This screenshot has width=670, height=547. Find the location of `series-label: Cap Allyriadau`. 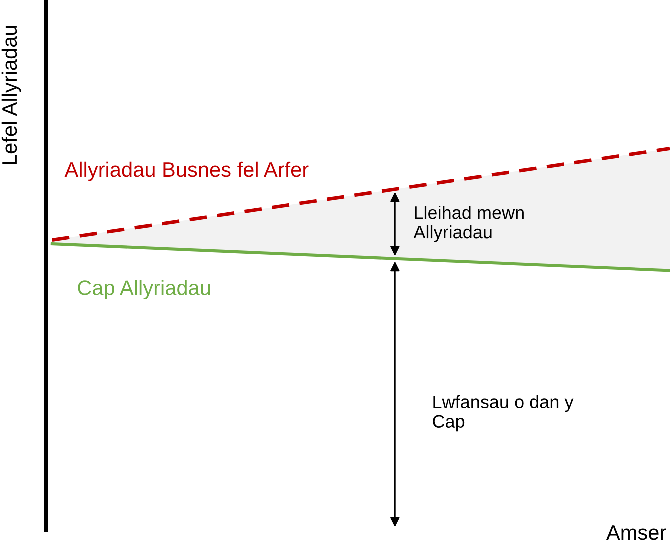

series-label: Cap Allyriadau is located at coordinates (144, 290).